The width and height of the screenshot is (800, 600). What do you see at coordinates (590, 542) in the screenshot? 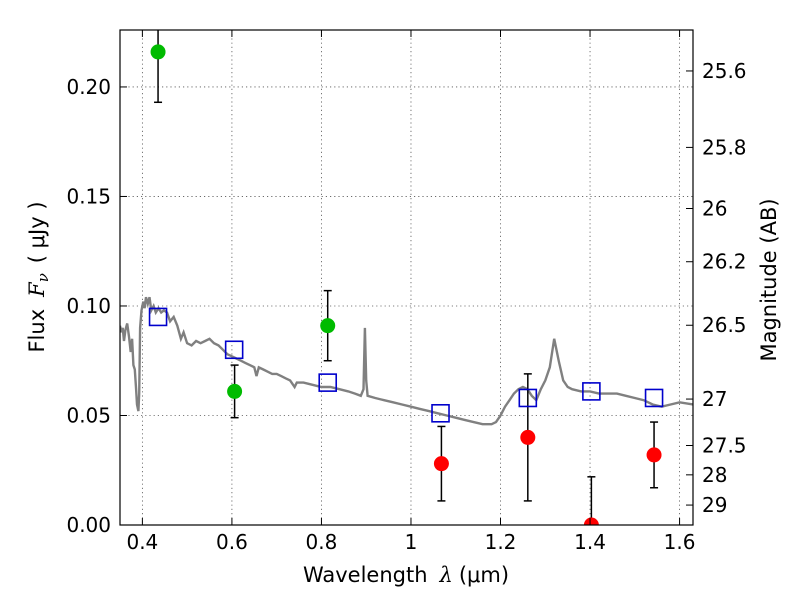
I see `x-tick-label: 1.4` at bounding box center [590, 542].